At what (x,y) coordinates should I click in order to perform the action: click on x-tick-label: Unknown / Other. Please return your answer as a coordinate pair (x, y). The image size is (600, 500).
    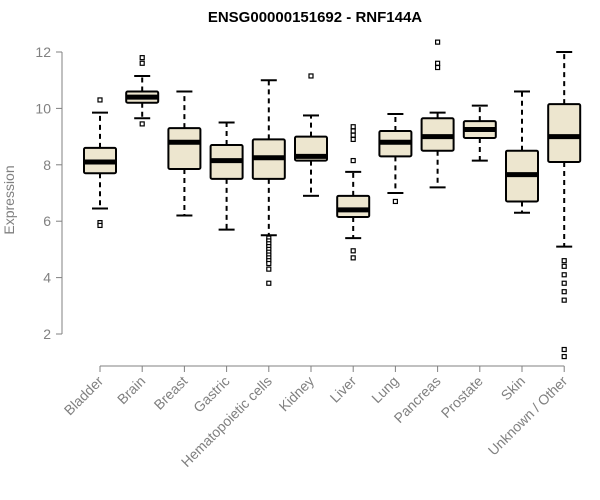
    Looking at the image, I should click on (528, 416).